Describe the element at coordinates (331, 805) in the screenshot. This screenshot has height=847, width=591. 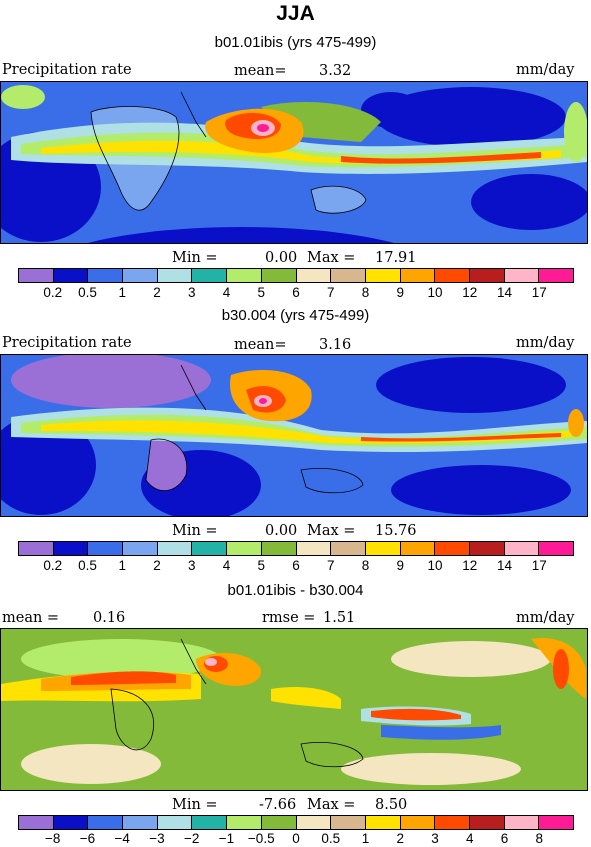
I see `panel-3-max-label: Max =` at that location.